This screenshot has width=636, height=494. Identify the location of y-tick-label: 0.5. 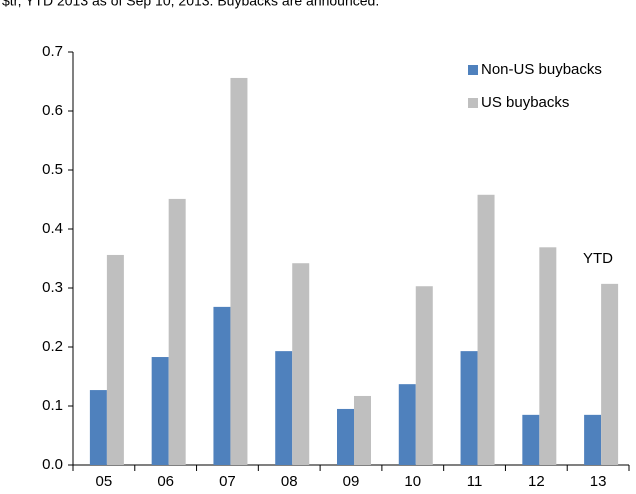
(52, 169).